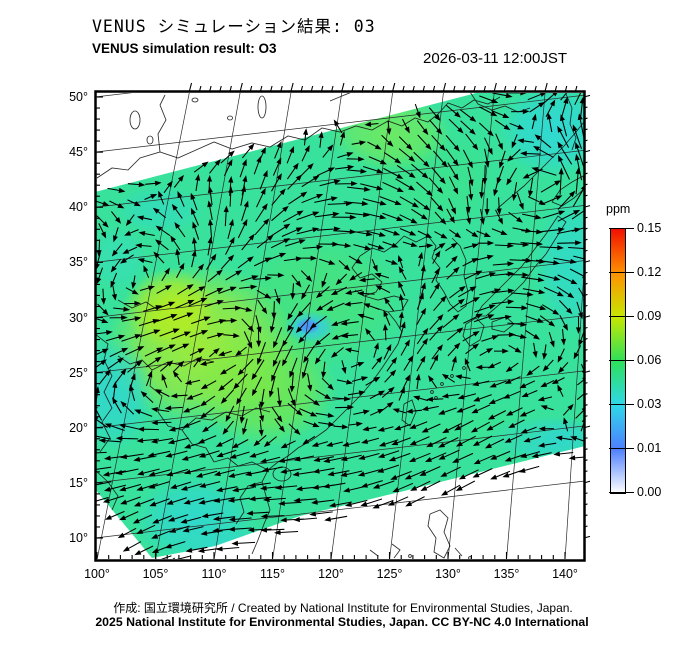 This screenshot has height=649, width=700. What do you see at coordinates (78, 152) in the screenshot?
I see `lat-tick-label: 45°` at bounding box center [78, 152].